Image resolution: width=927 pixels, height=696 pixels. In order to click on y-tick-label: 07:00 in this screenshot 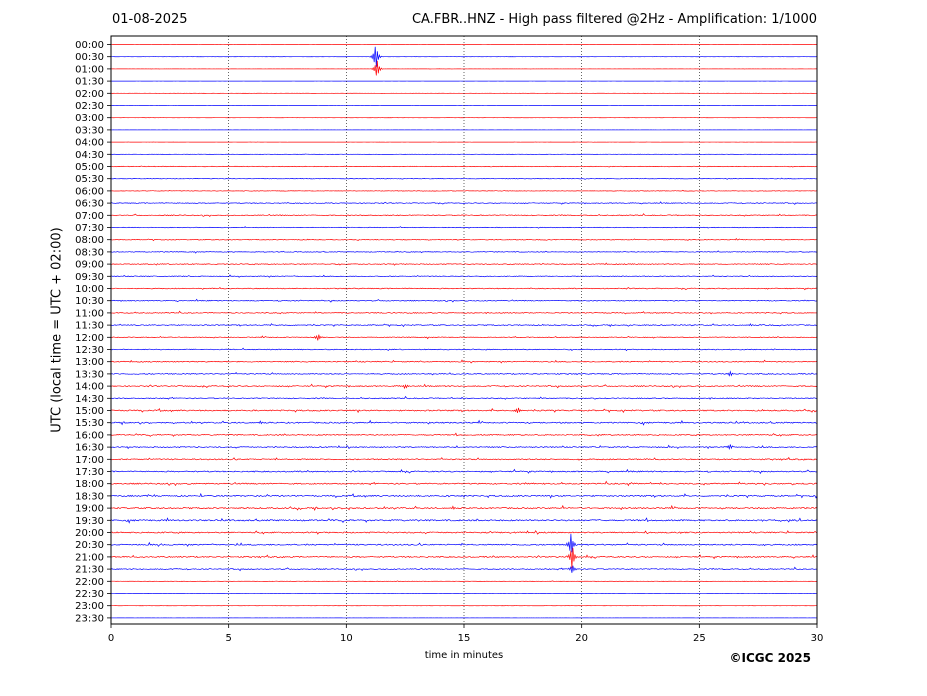, I will do `click(89, 216)`.